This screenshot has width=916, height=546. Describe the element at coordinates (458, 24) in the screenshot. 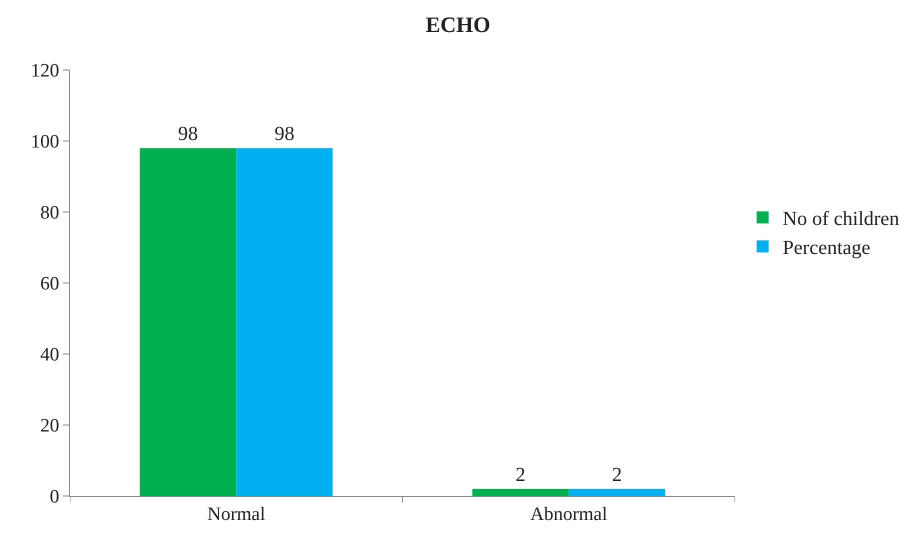

I see `chart-title: ECHO` at that location.